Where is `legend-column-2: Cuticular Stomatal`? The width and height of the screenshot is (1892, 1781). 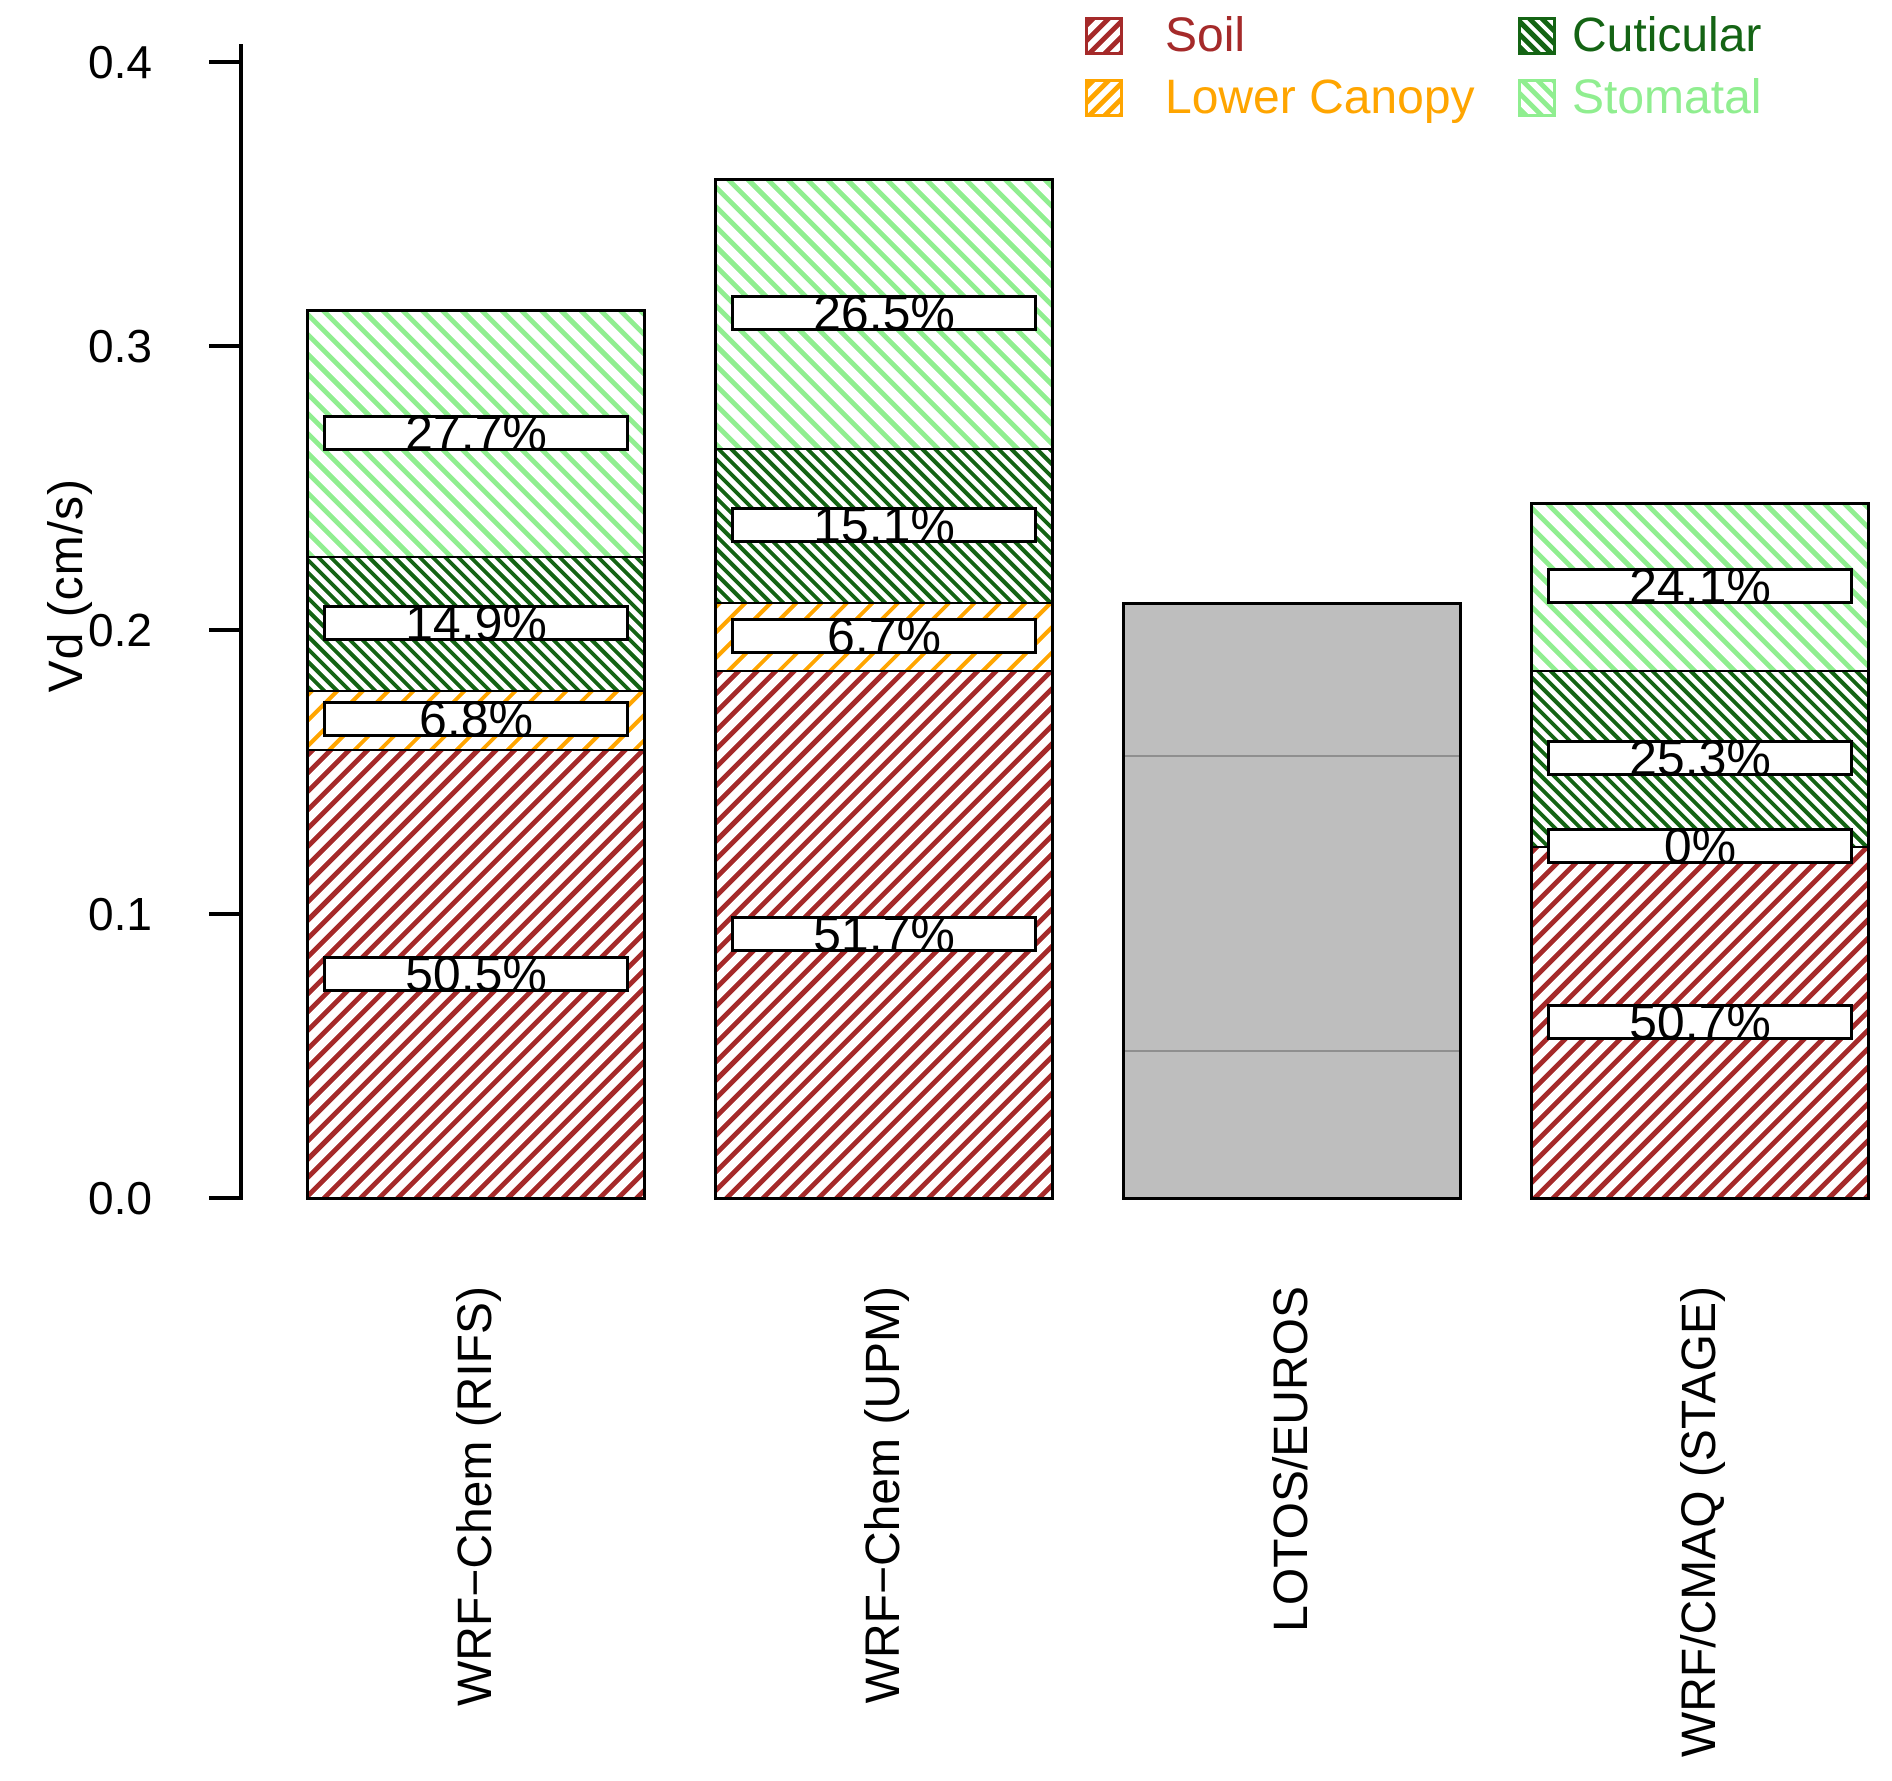
legend-column-2: Cuticular Stomatal is located at coordinates (1640, 73).